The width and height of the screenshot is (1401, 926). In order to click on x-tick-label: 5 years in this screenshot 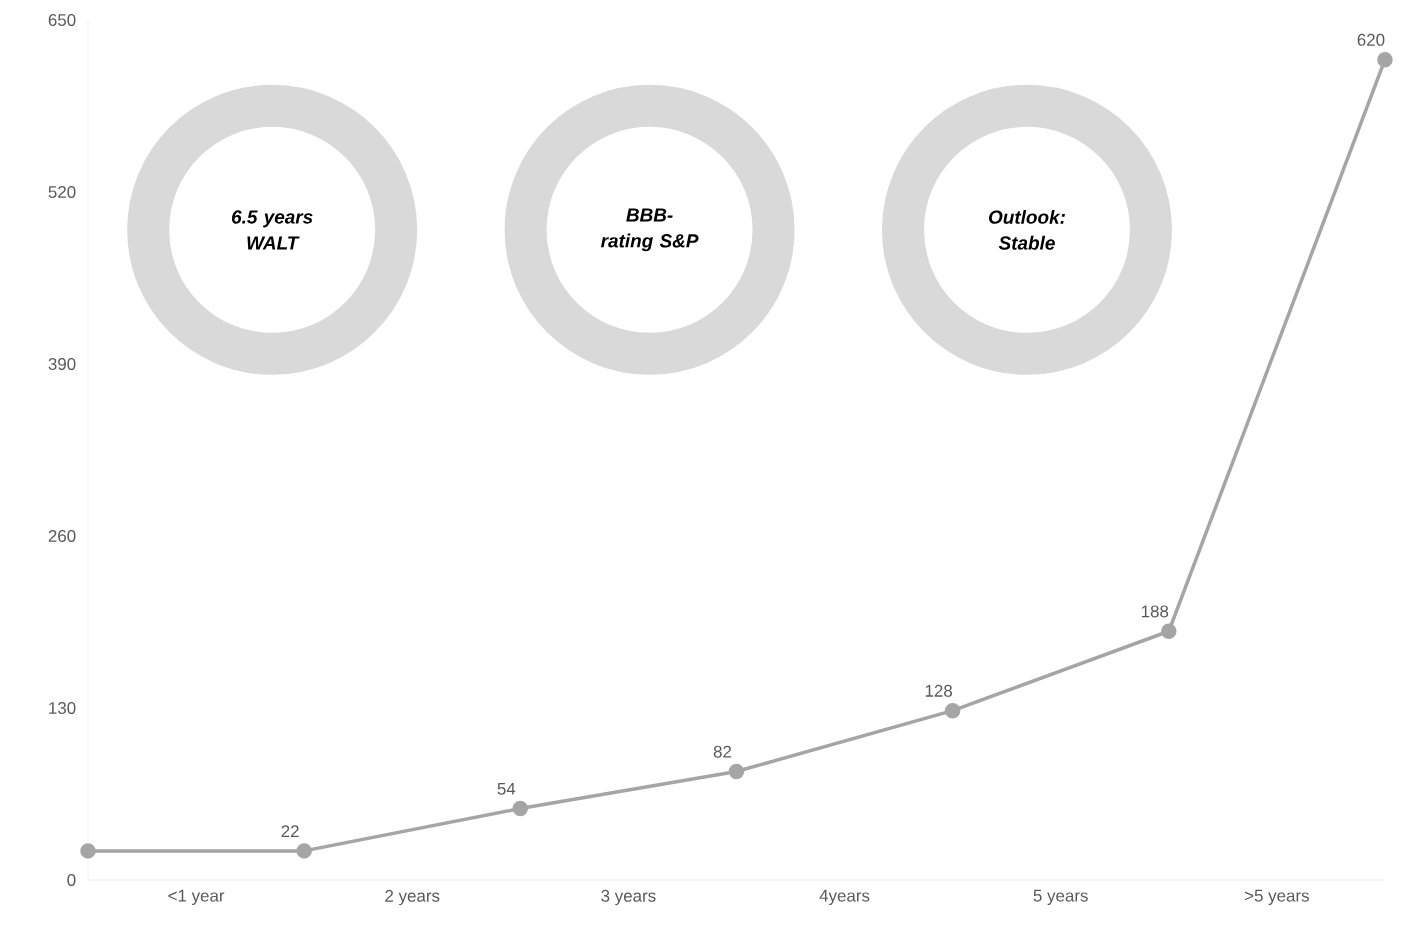, I will do `click(1060, 897)`.